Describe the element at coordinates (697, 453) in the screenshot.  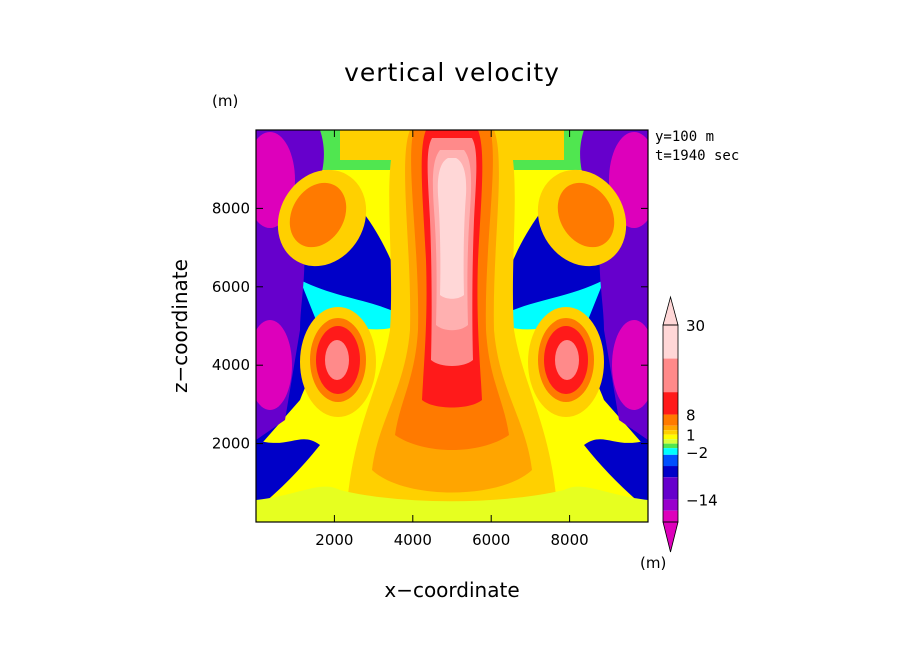
I see `colorbar-label: −2` at that location.